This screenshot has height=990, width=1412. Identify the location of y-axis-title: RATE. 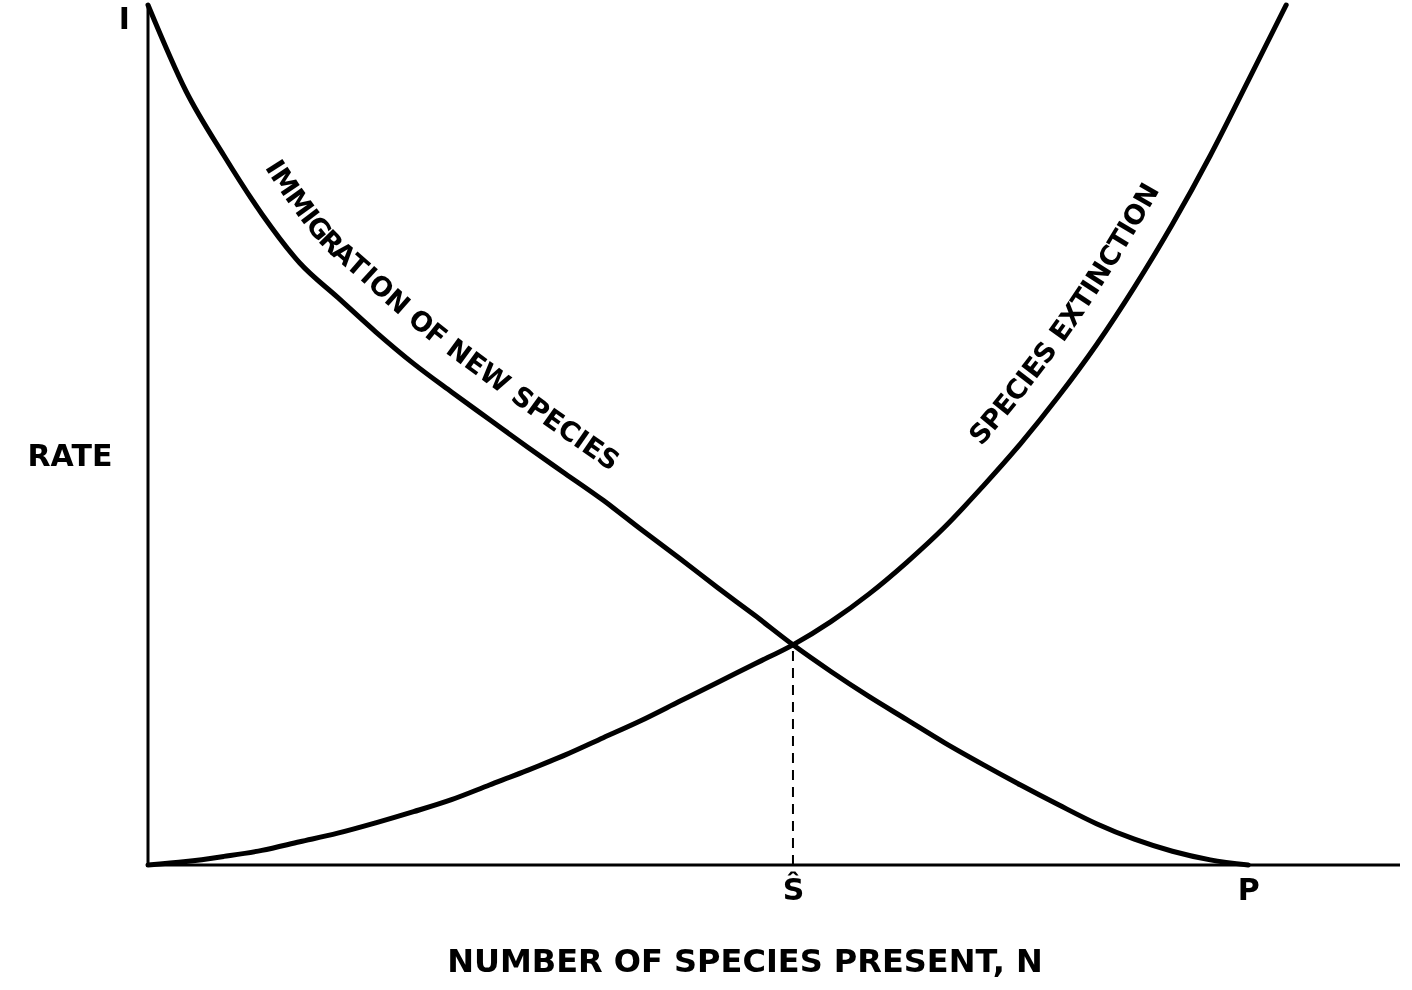
(70, 455).